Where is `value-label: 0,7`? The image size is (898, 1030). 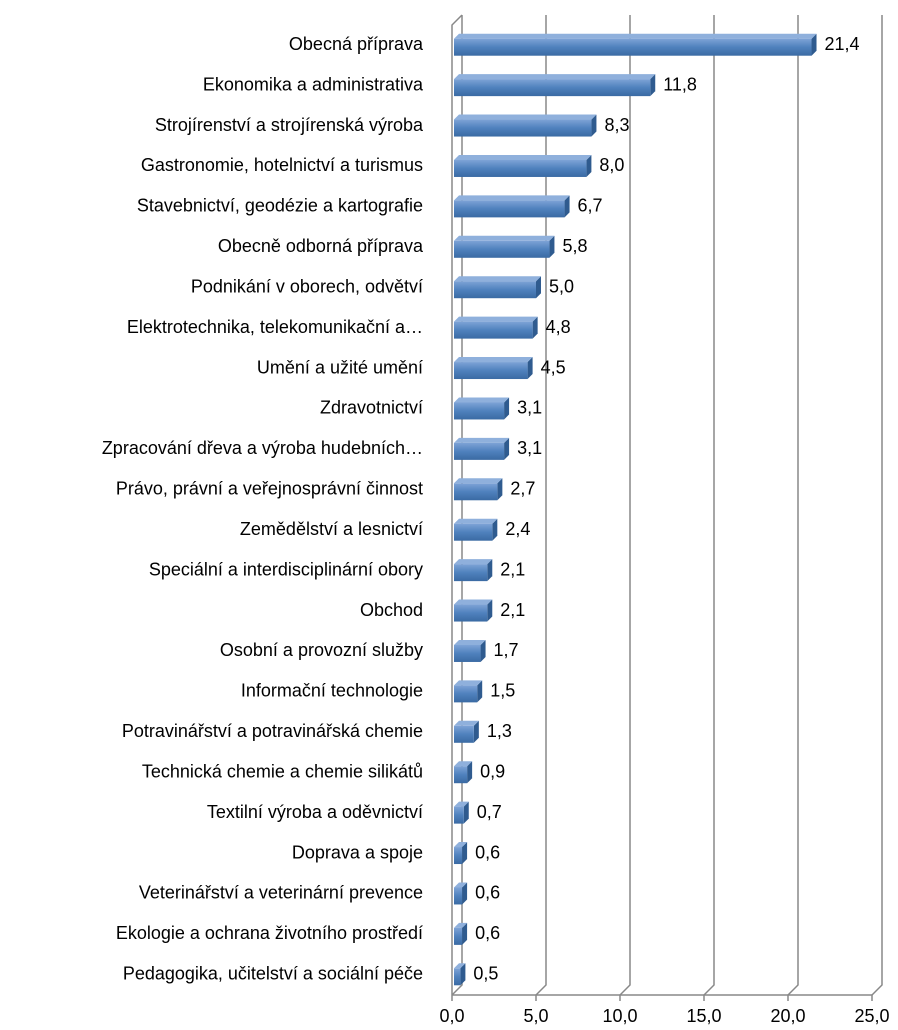
value-label: 0,7 is located at coordinates (489, 812).